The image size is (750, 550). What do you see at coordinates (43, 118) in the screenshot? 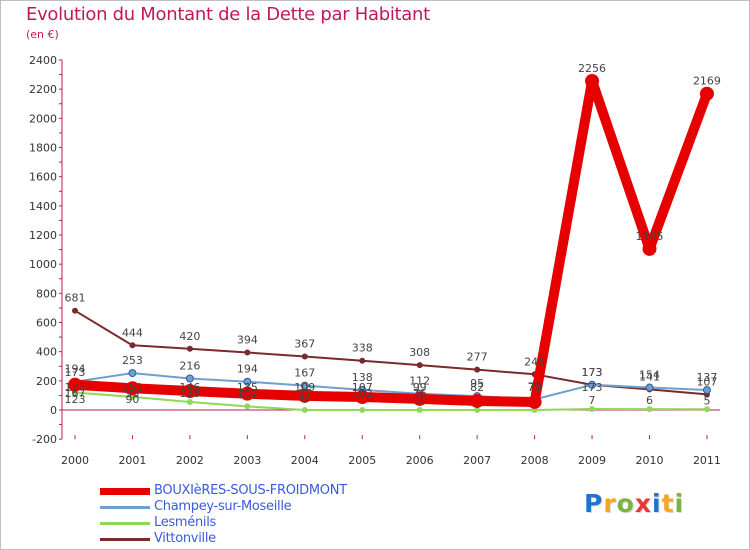
I see `y-tick-label: 2000` at bounding box center [43, 118].